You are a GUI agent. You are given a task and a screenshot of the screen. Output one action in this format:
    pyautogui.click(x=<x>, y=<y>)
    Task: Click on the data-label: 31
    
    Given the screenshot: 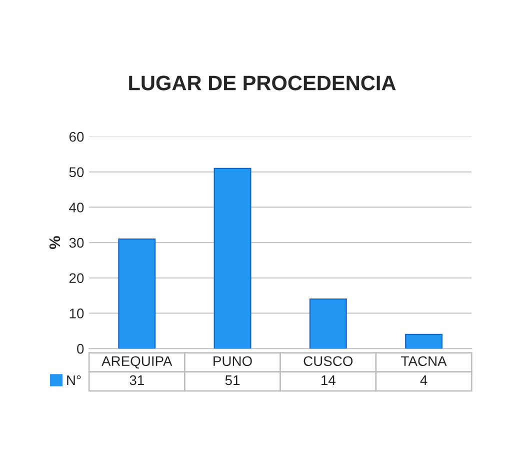 What is the action you would take?
    pyautogui.click(x=137, y=380)
    